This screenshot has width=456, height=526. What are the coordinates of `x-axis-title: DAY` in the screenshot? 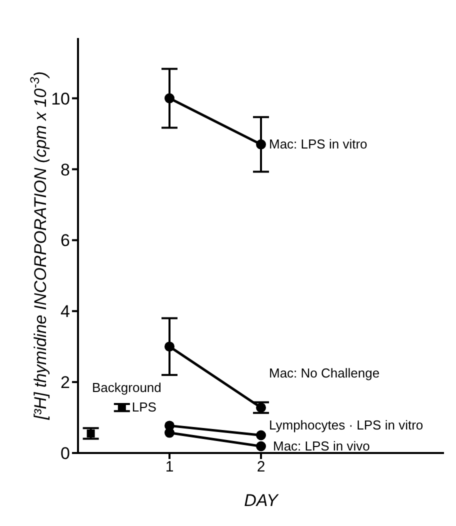 It's located at (262, 500).